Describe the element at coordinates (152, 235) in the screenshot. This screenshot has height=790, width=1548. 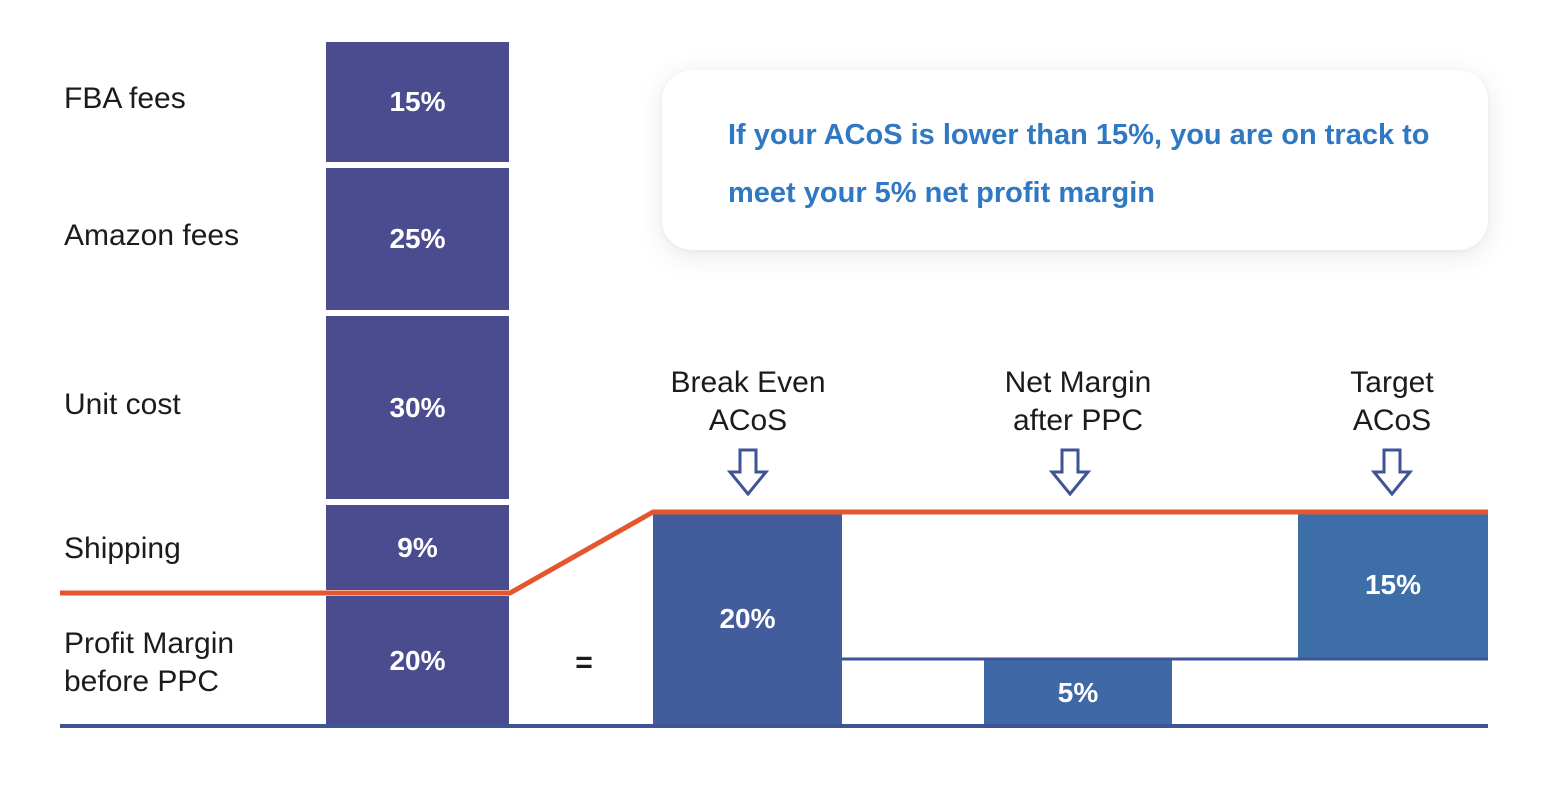
I see `label-amazon-fees: Amazon fees` at that location.